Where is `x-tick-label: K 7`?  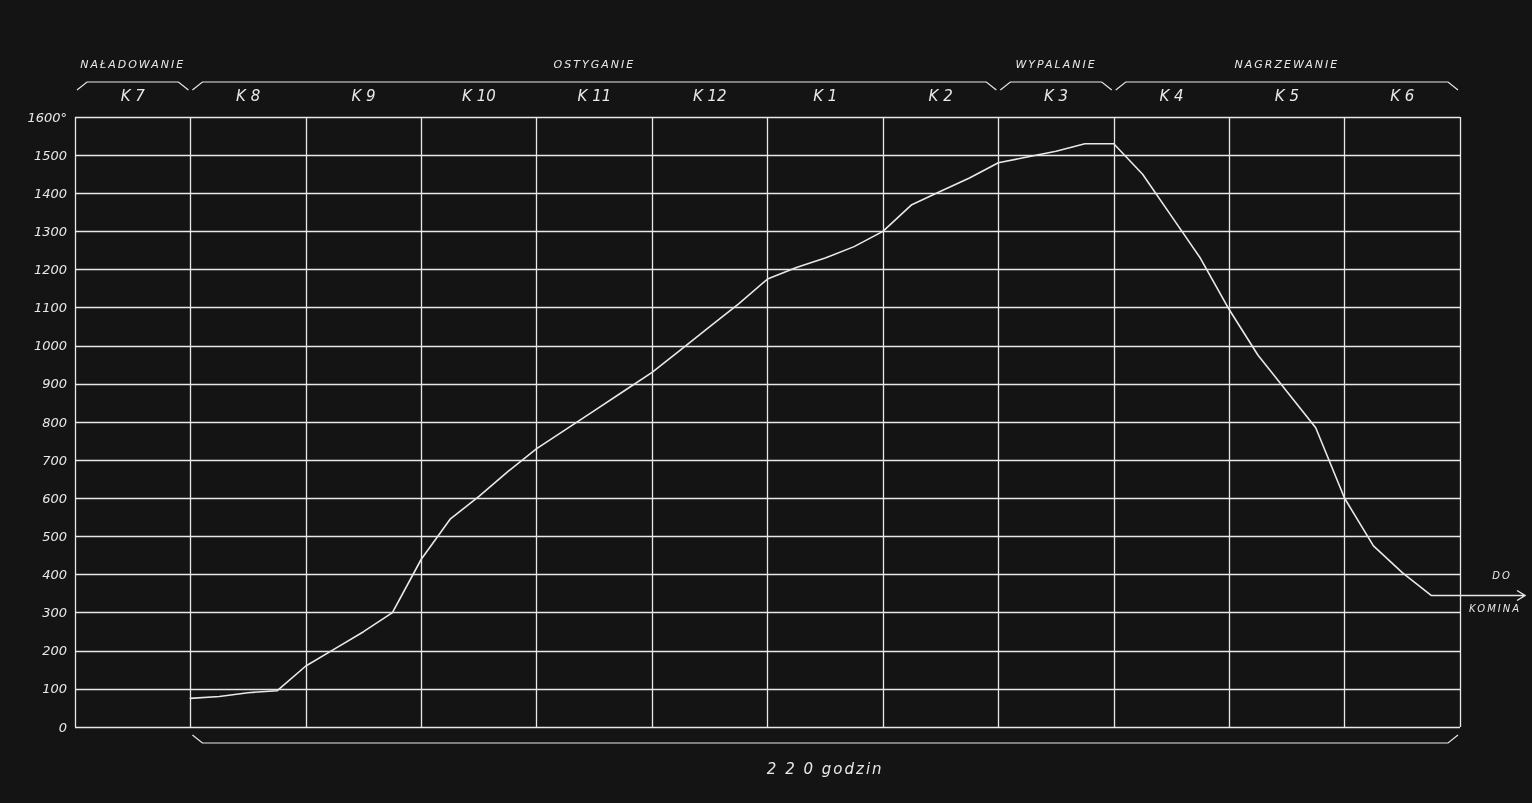
x-tick-label: K 7 is located at coordinates (133, 95).